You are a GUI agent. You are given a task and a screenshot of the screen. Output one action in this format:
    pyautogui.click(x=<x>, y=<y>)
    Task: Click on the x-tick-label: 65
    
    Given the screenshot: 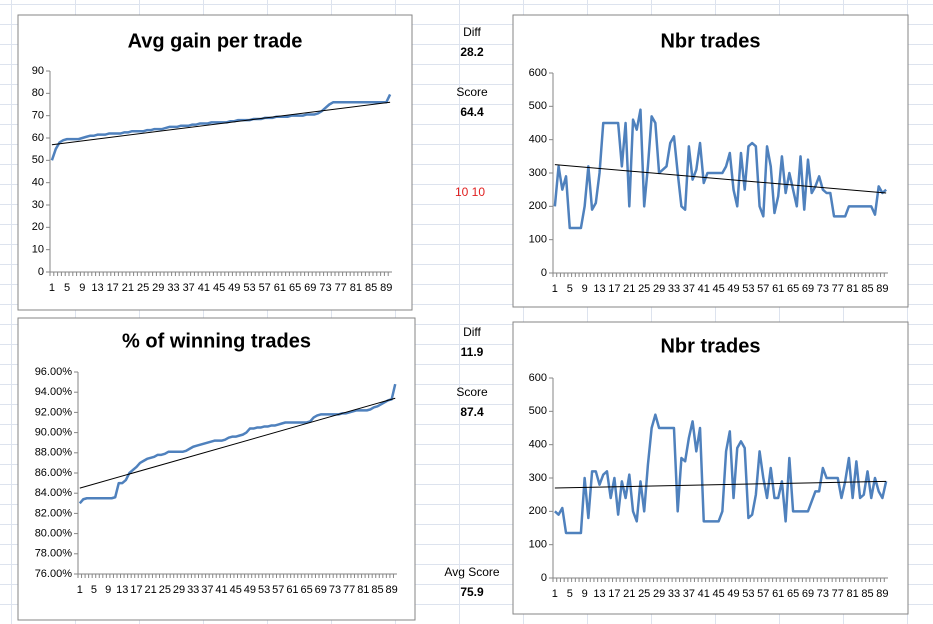 What is the action you would take?
    pyautogui.click(x=306, y=590)
    